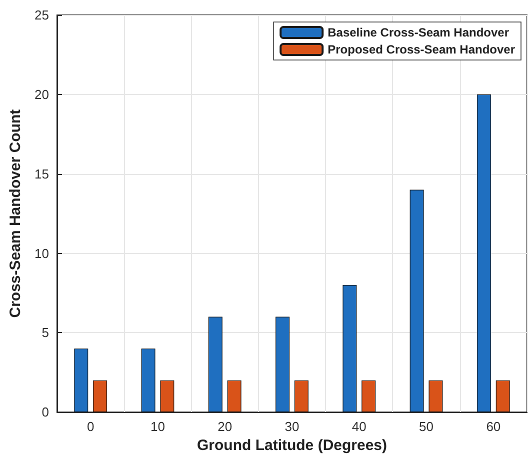 The image size is (531, 458). What do you see at coordinates (359, 426) in the screenshot?
I see `x-tick-label: 40` at bounding box center [359, 426].